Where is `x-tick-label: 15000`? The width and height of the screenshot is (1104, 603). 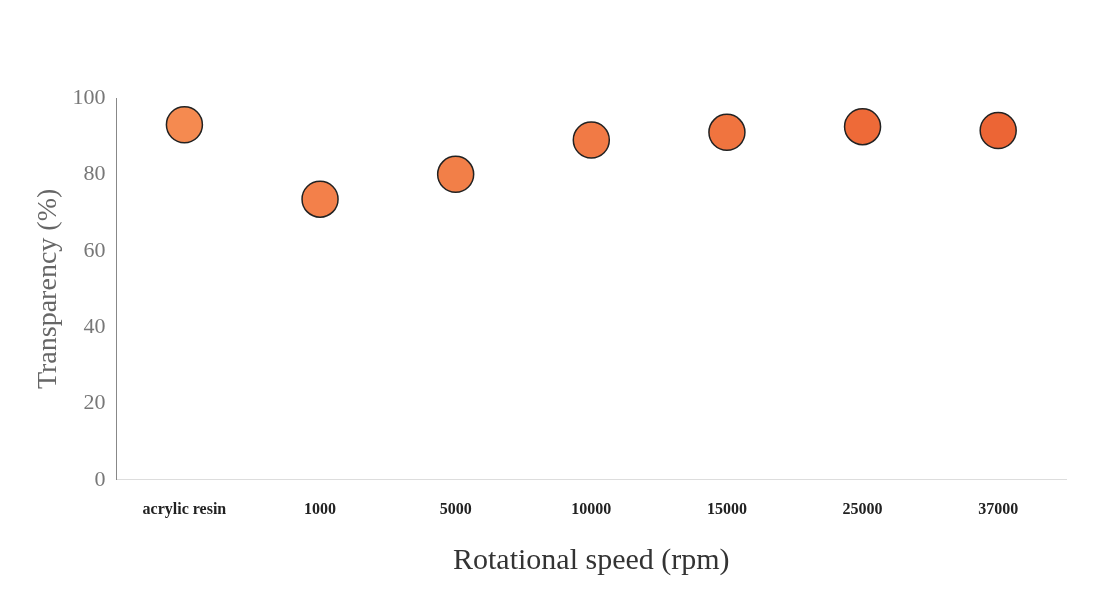 x-tick-label: 15000 is located at coordinates (726, 508).